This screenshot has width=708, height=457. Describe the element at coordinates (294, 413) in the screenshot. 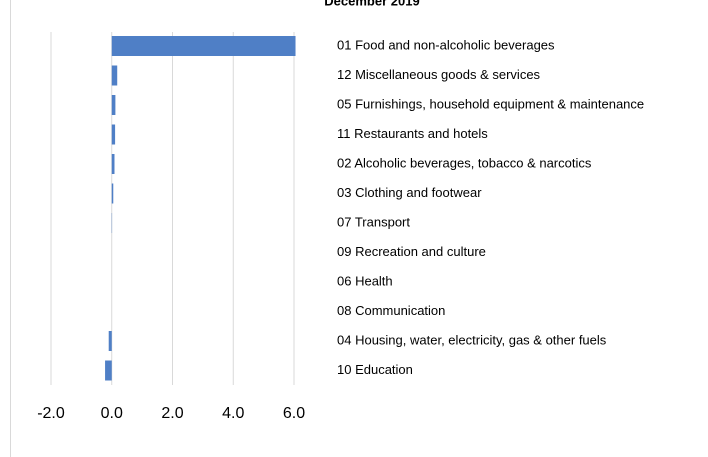

I see `x-tick-label: 6.0` at that location.